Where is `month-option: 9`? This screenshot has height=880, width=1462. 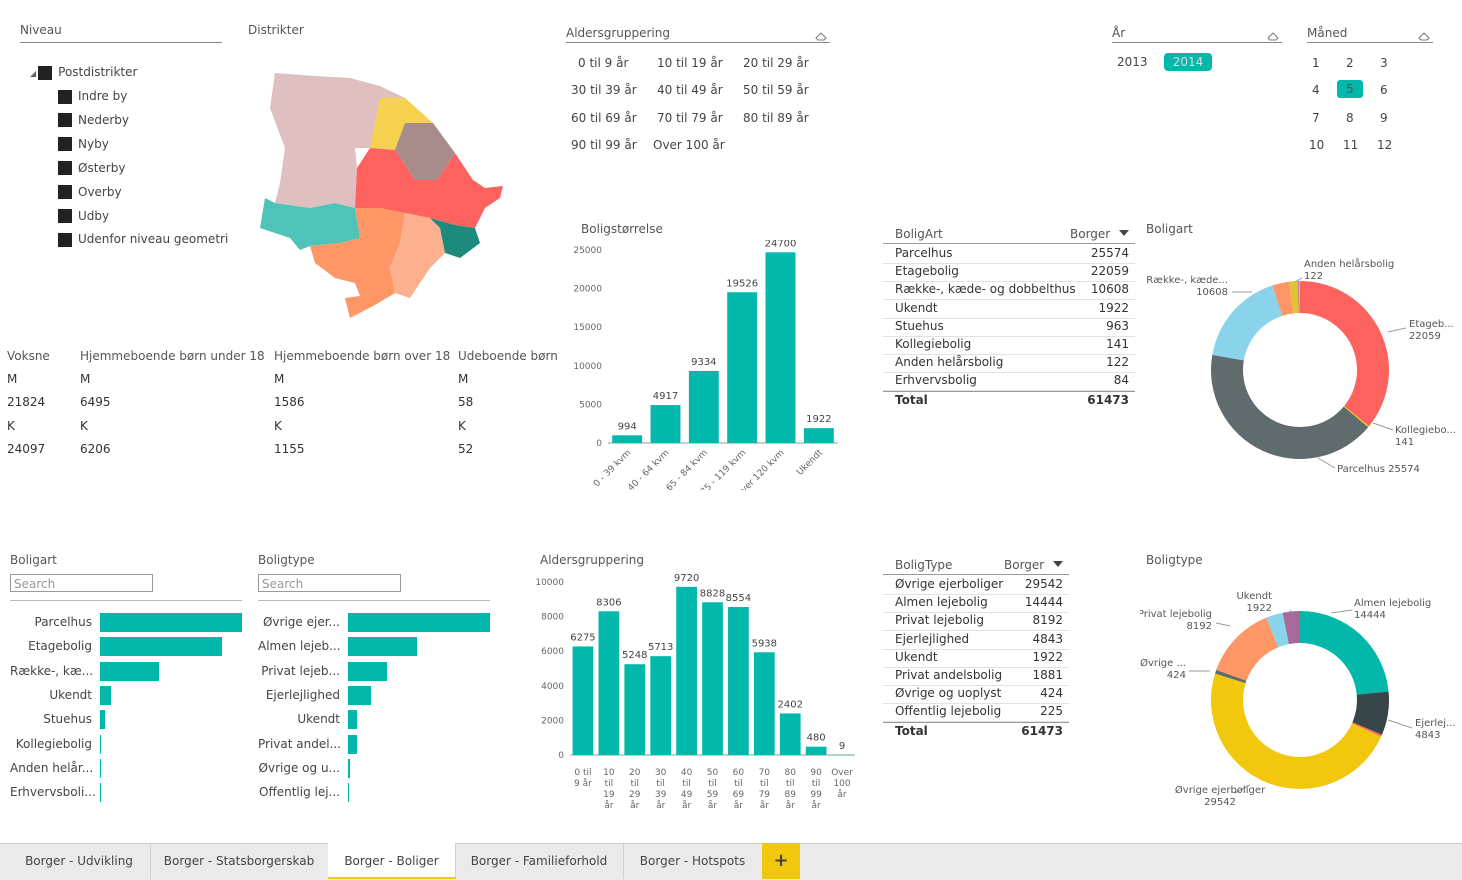
month-option: 9 is located at coordinates (1384, 118).